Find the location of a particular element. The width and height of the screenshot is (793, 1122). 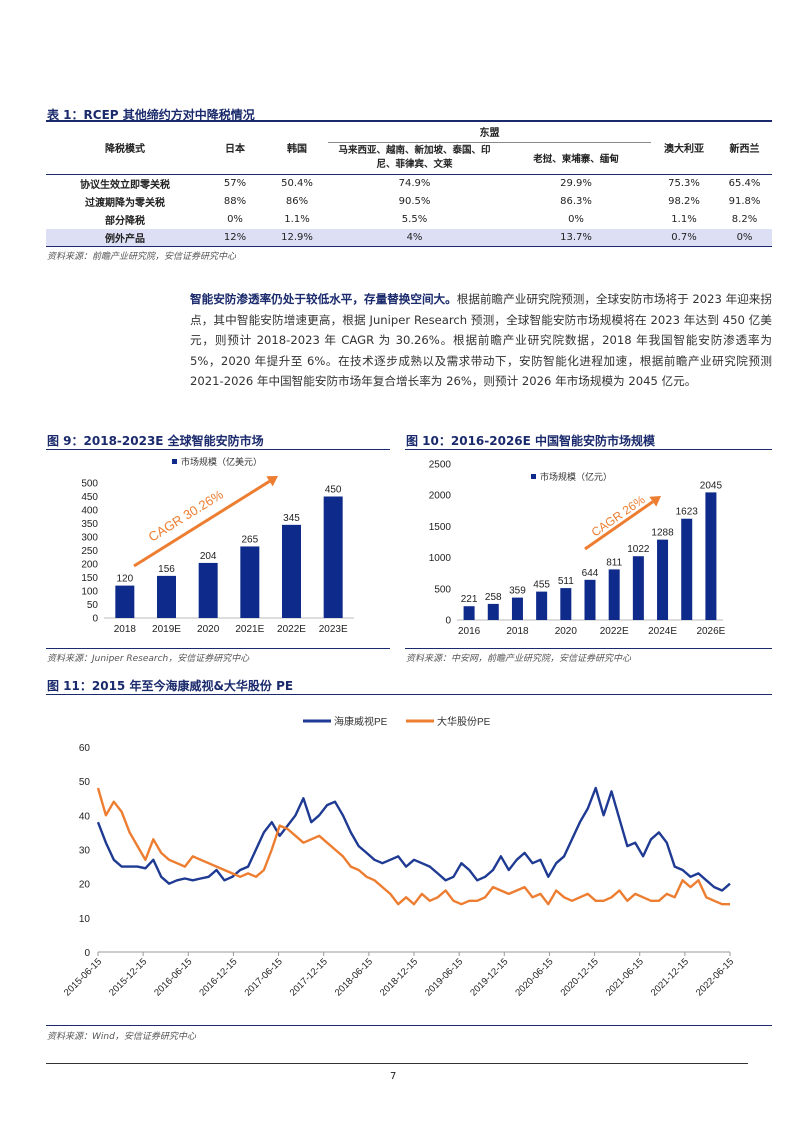

cagr-annotation: CAGR 26% is located at coordinates (622, 521).